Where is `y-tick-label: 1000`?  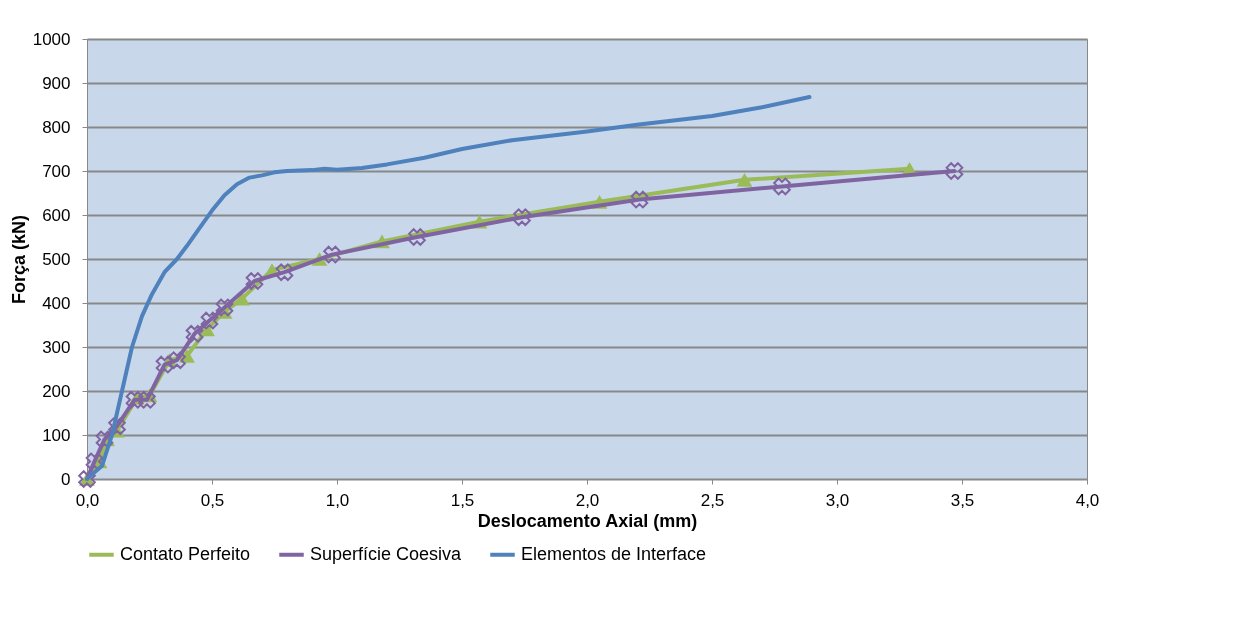
y-tick-label: 1000 is located at coordinates (51, 39).